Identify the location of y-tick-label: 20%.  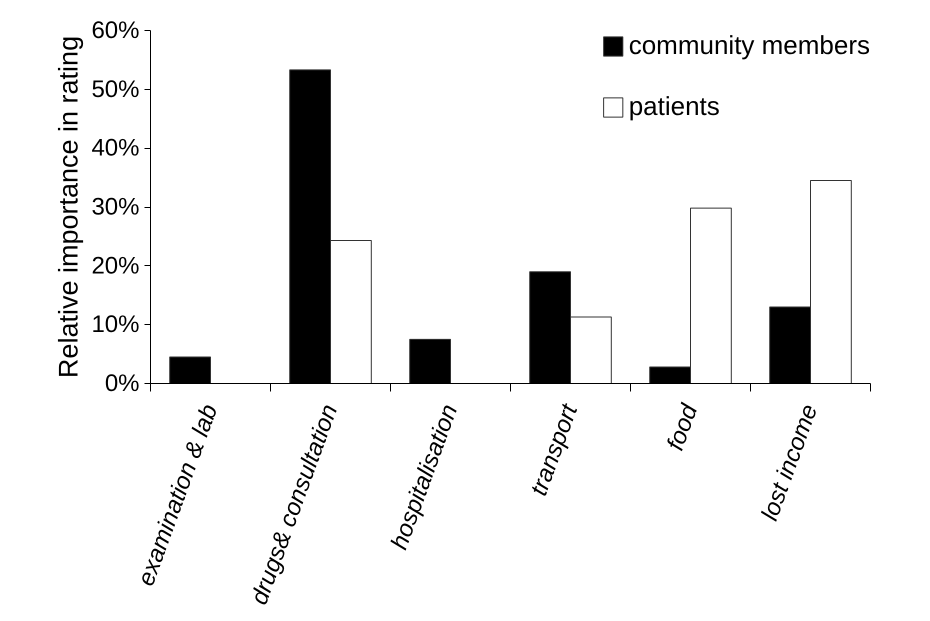
(115, 266).